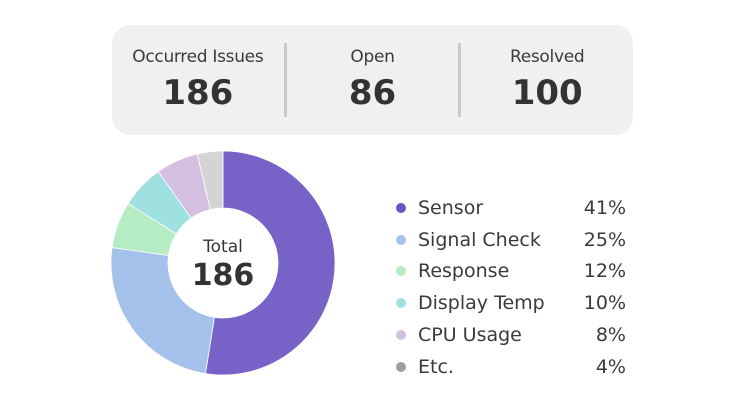 The width and height of the screenshot is (732, 411). What do you see at coordinates (547, 93) in the screenshot?
I see `stat-value: 100` at bounding box center [547, 93].